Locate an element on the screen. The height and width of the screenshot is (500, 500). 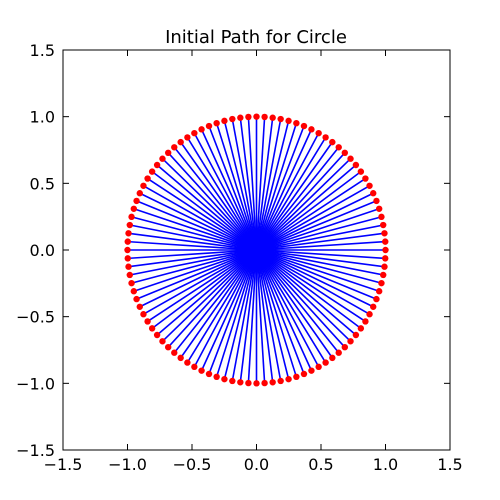
x-tick-label: 0.0 is located at coordinates (256, 464).